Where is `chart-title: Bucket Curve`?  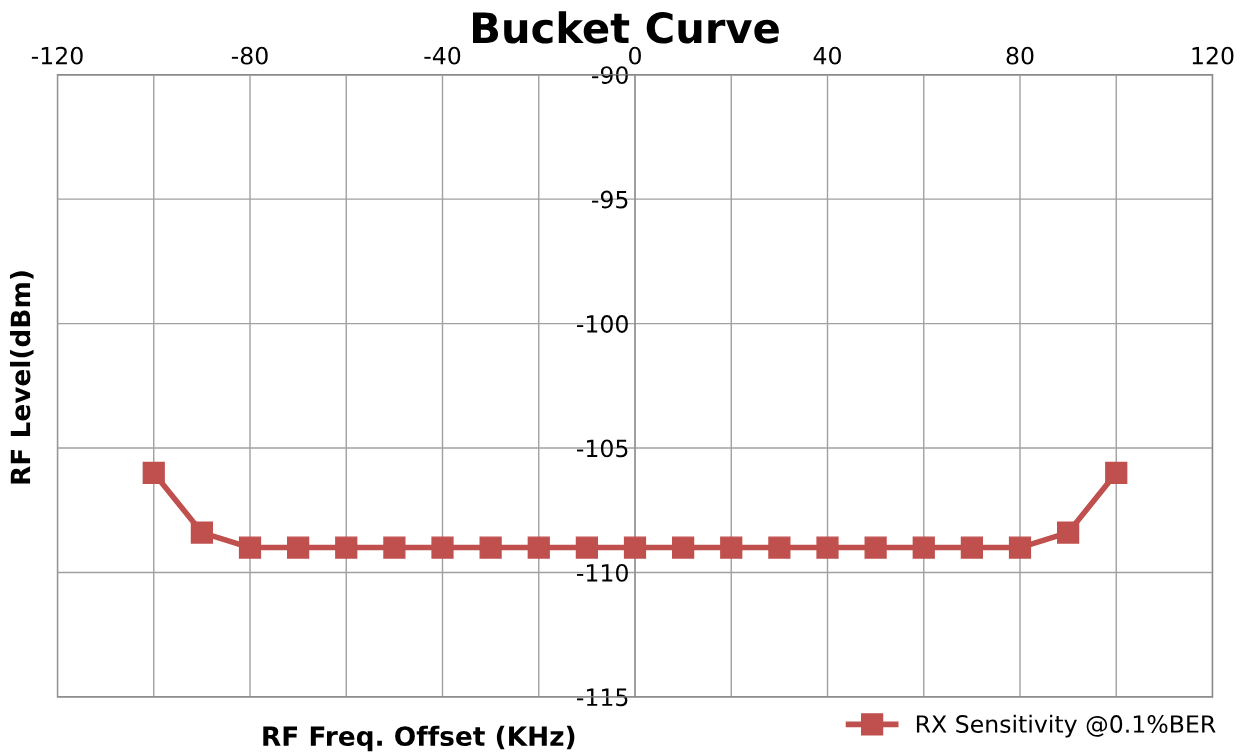
chart-title: Bucket Curve is located at coordinates (626, 27).